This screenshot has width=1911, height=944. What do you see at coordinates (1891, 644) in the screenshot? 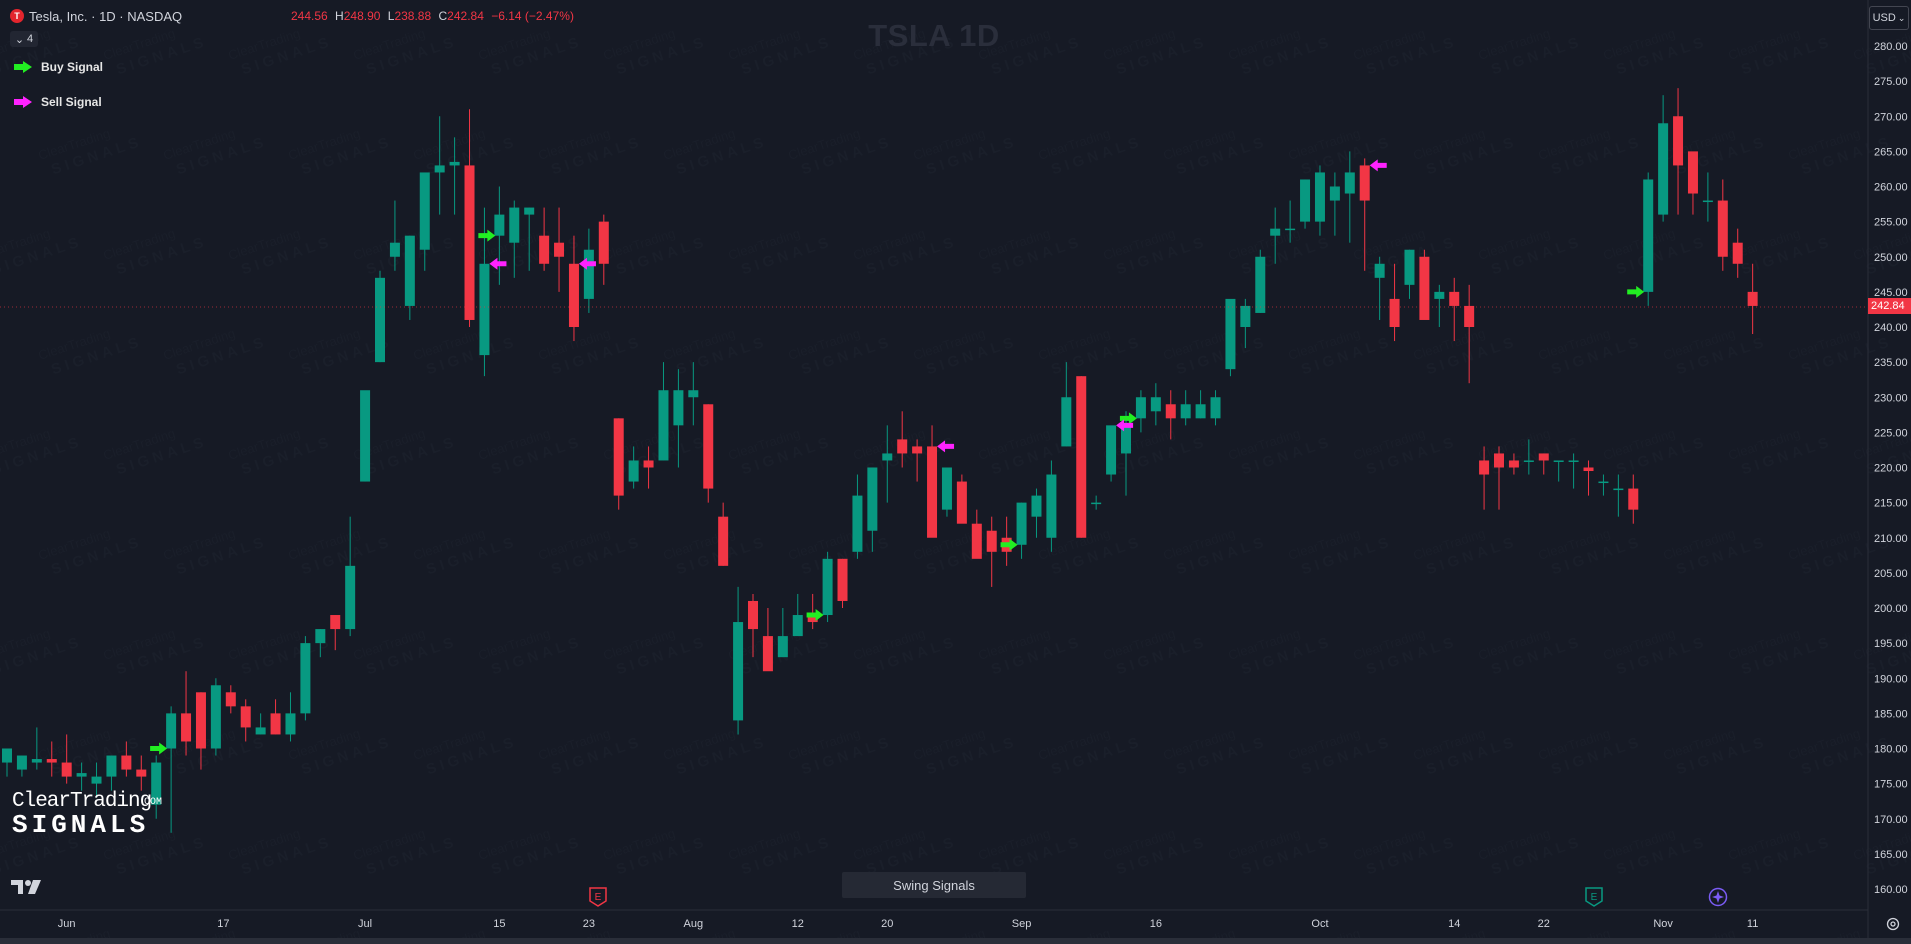
I see `y-tick-label: 195.00` at bounding box center [1891, 644].